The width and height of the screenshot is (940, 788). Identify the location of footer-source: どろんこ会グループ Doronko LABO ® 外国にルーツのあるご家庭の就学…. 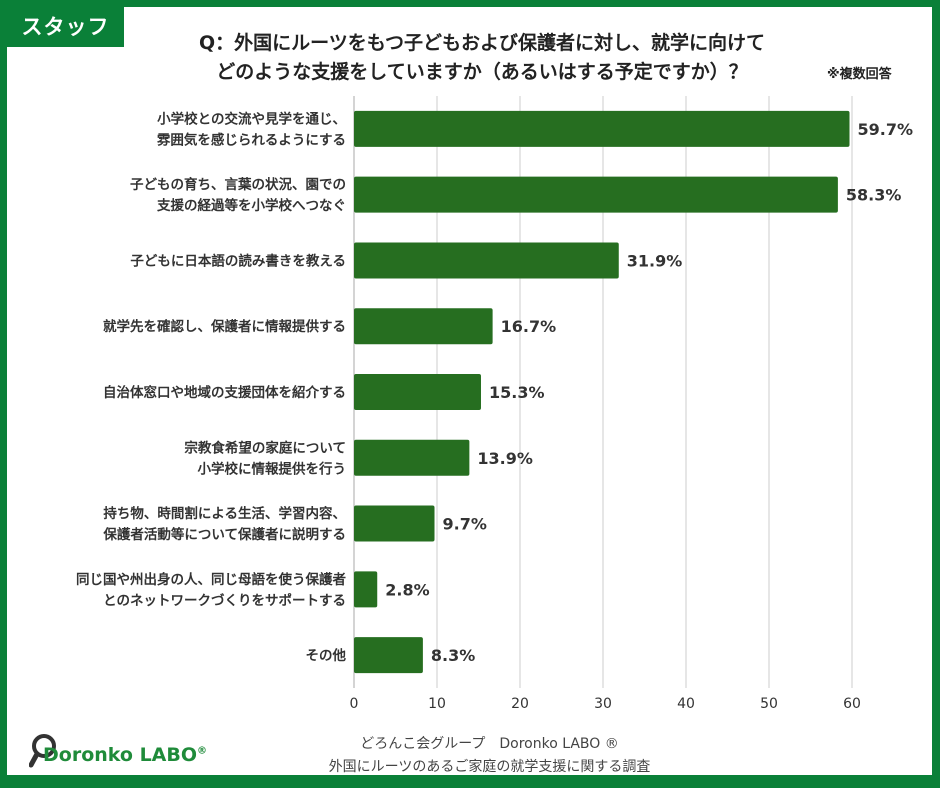
(469, 756).